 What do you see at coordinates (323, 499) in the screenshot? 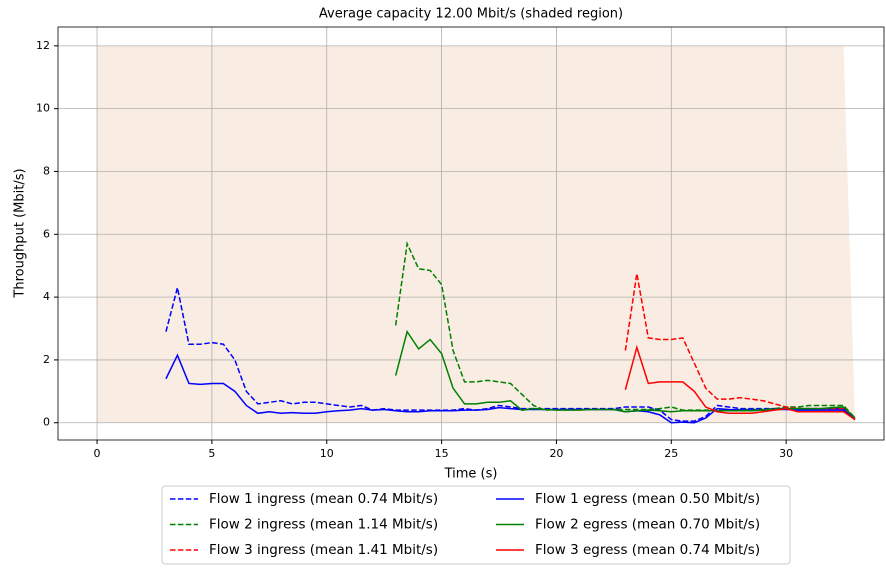
I see `legend-label: Flow 1 ingress (mean 0.74 Mbit/s)` at bounding box center [323, 499].